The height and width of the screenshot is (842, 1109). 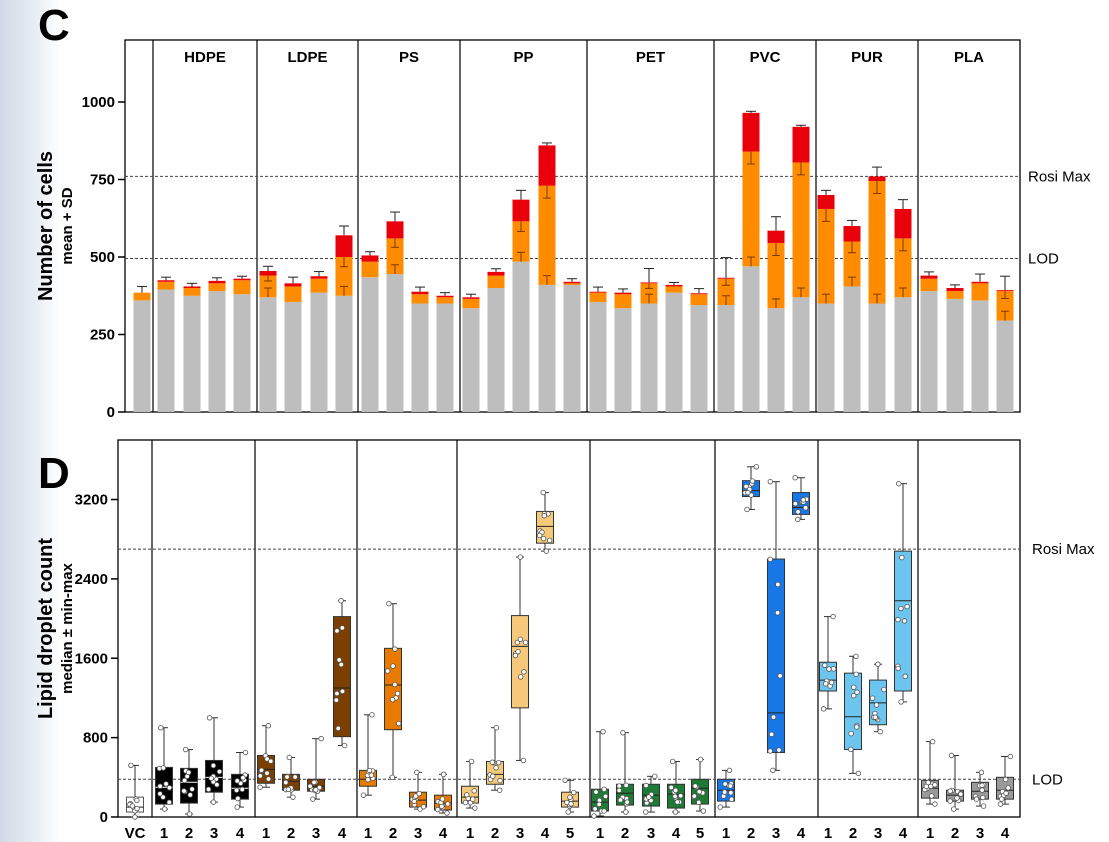 What do you see at coordinates (67, 225) in the screenshot?
I see `y-axis-subtitle: mean + SD` at bounding box center [67, 225].